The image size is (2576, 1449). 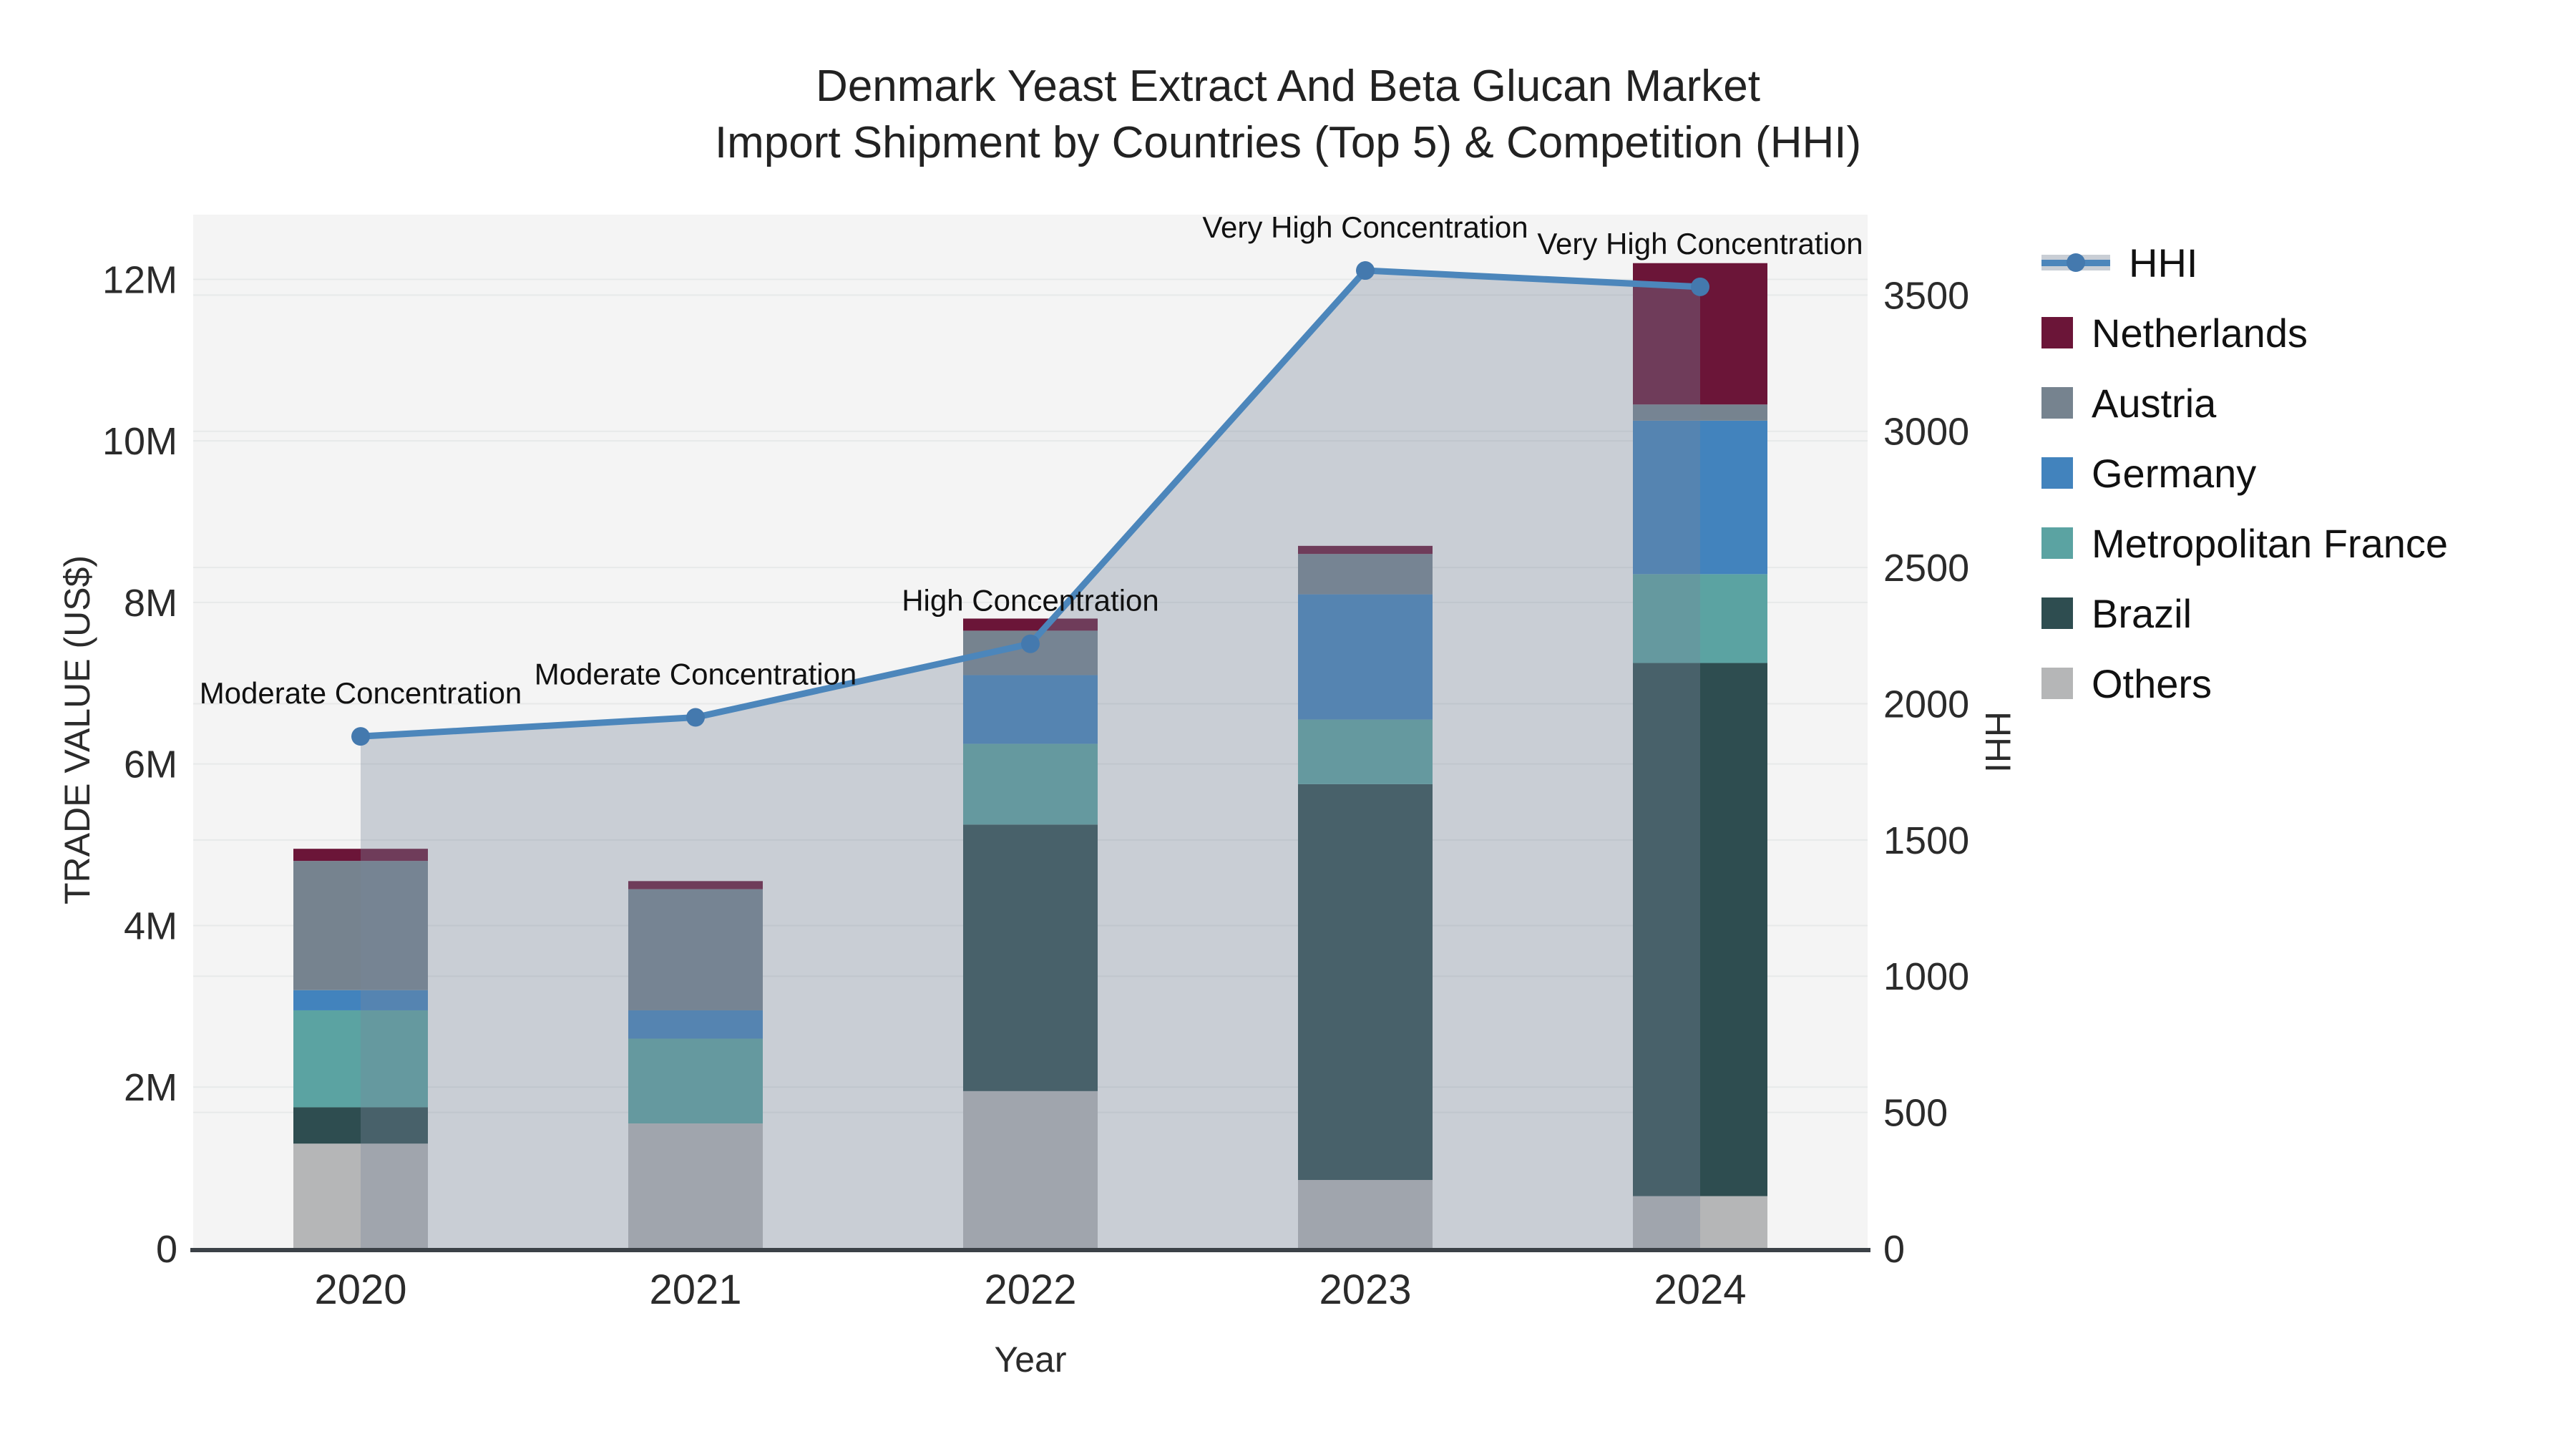 I want to click on legend-swatch-germany, so click(x=2057, y=473).